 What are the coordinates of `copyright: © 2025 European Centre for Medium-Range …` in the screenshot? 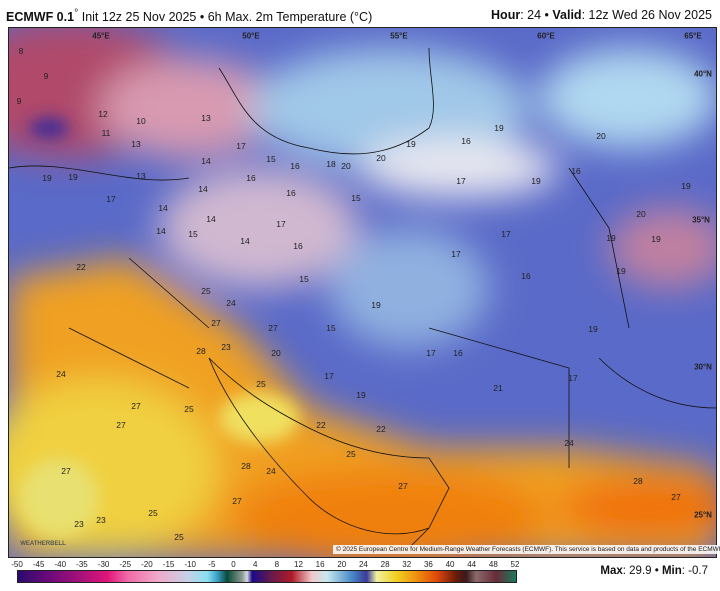 It's located at (526, 549).